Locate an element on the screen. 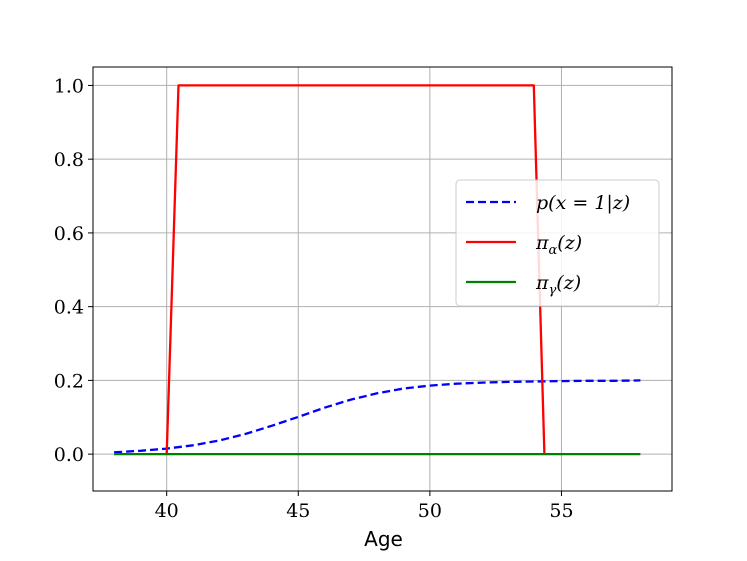  y-tick-label: 0.2 is located at coordinates (69, 381).